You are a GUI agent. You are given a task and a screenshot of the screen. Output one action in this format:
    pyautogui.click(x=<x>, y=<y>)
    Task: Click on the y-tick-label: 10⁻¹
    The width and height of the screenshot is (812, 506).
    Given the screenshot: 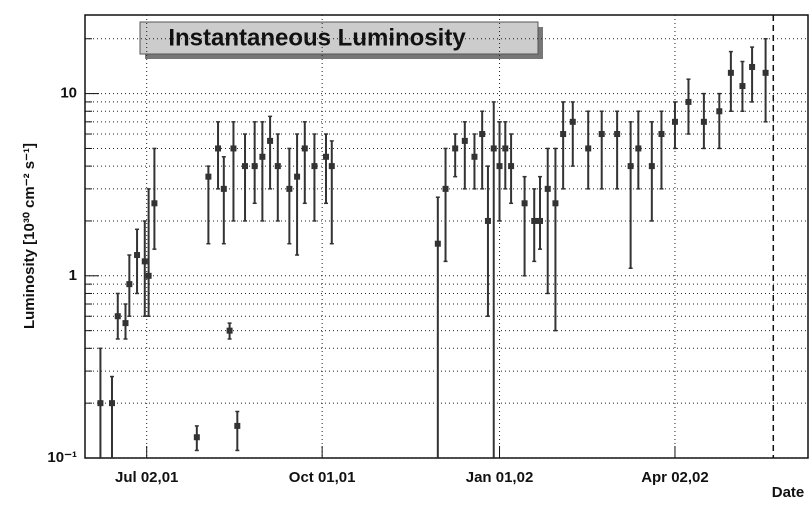 What is the action you would take?
    pyautogui.click(x=62, y=457)
    